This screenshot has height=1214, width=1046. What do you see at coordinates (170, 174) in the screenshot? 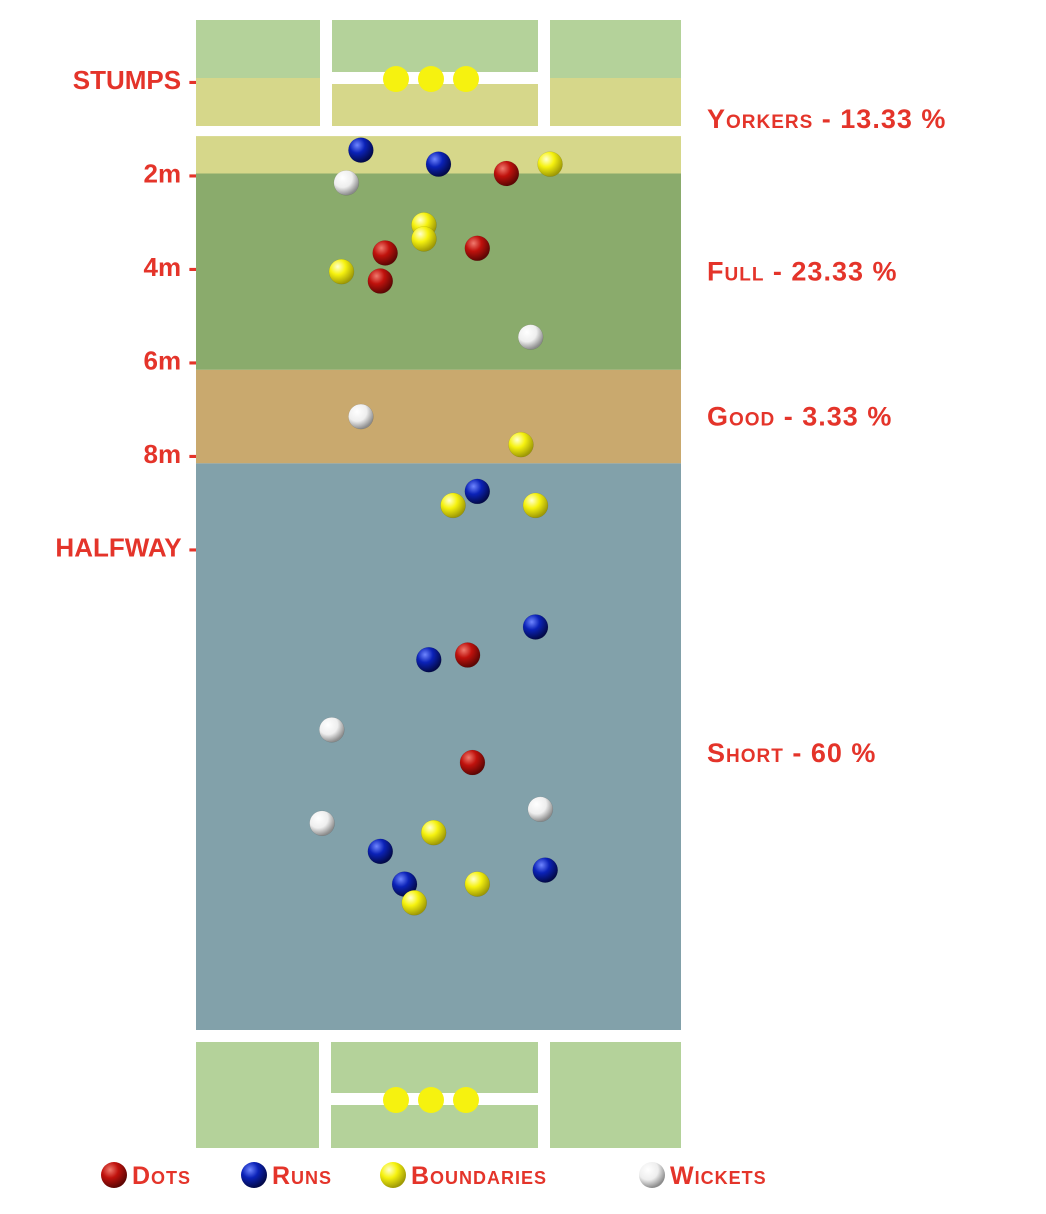
I see `distance-label-2m: 2m -` at bounding box center [170, 174].